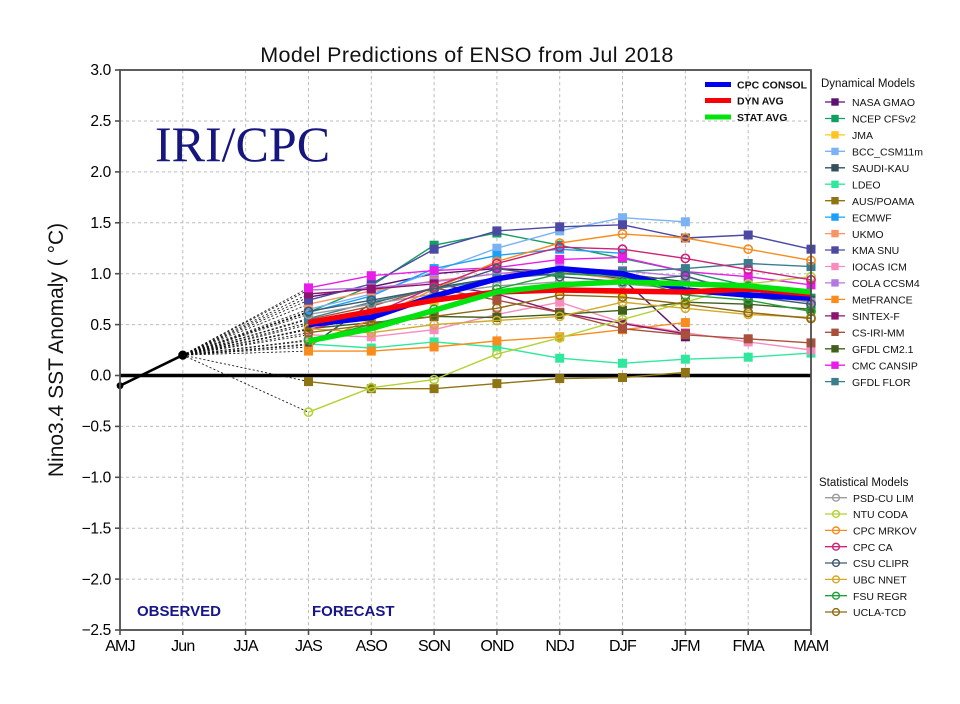 The height and width of the screenshot is (704, 960). What do you see at coordinates (496, 646) in the screenshot?
I see `svg-text: OND` at bounding box center [496, 646].